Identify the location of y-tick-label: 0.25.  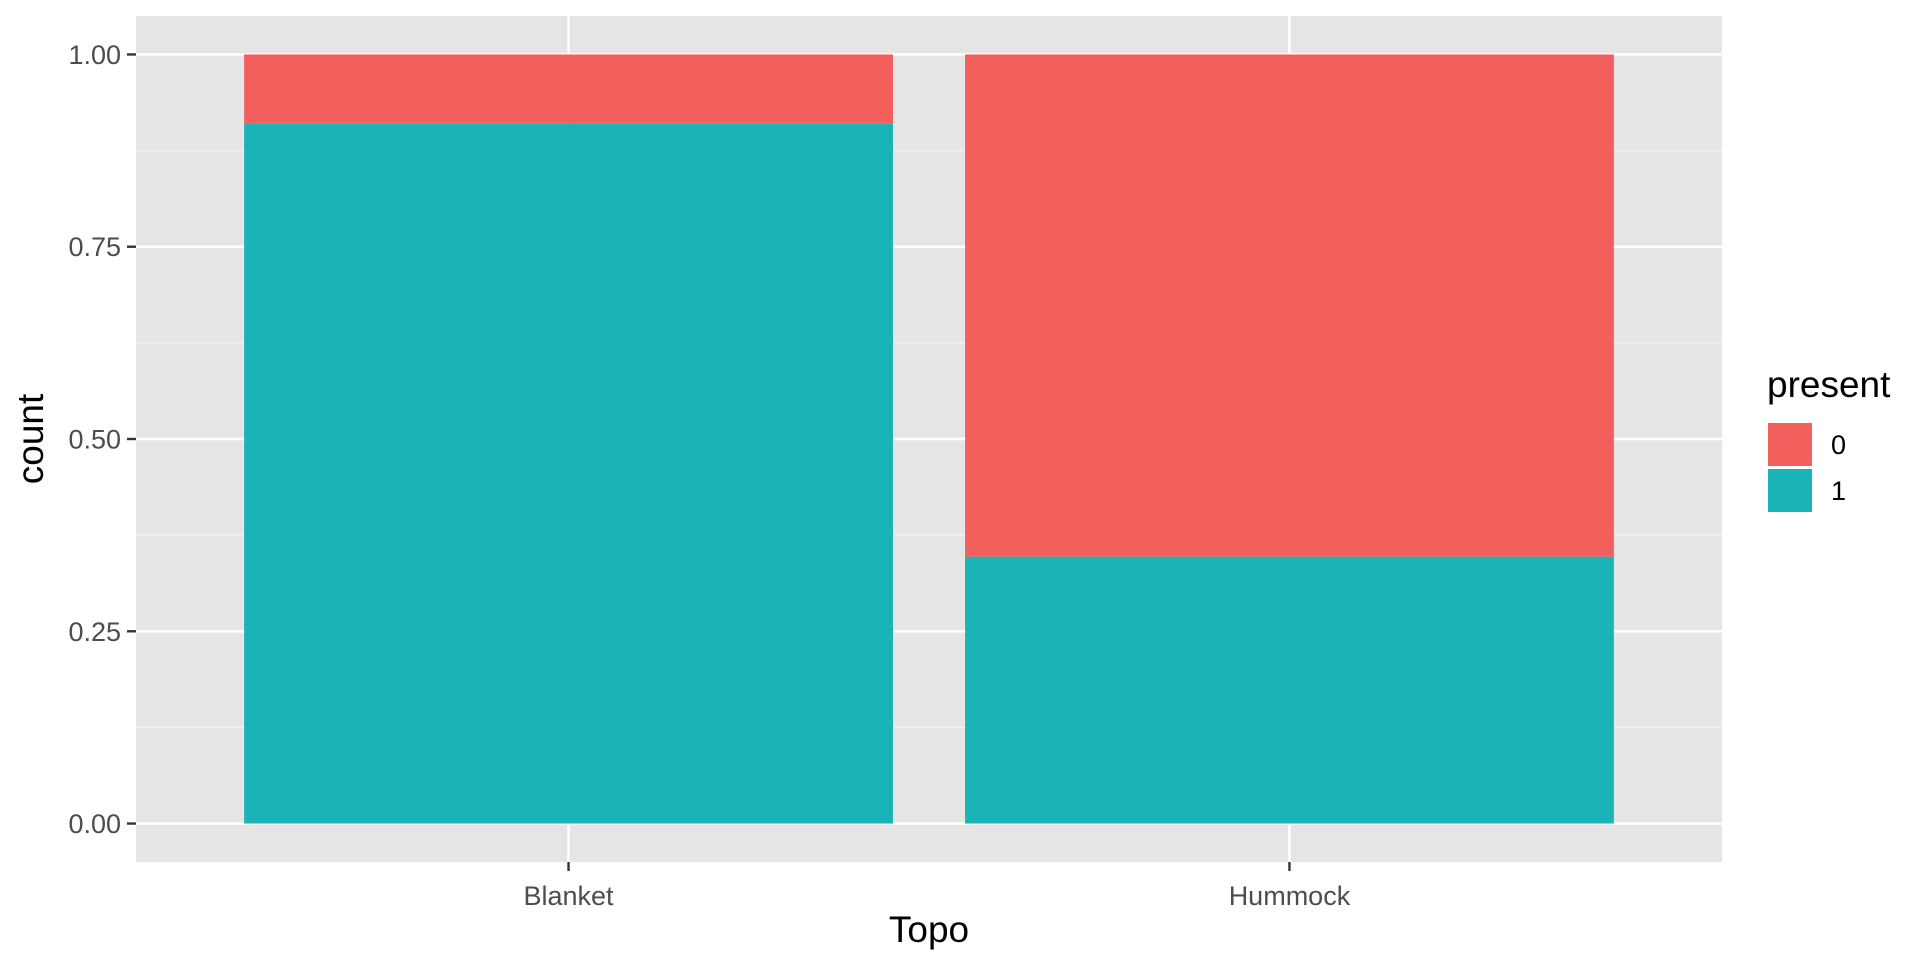
(94, 632).